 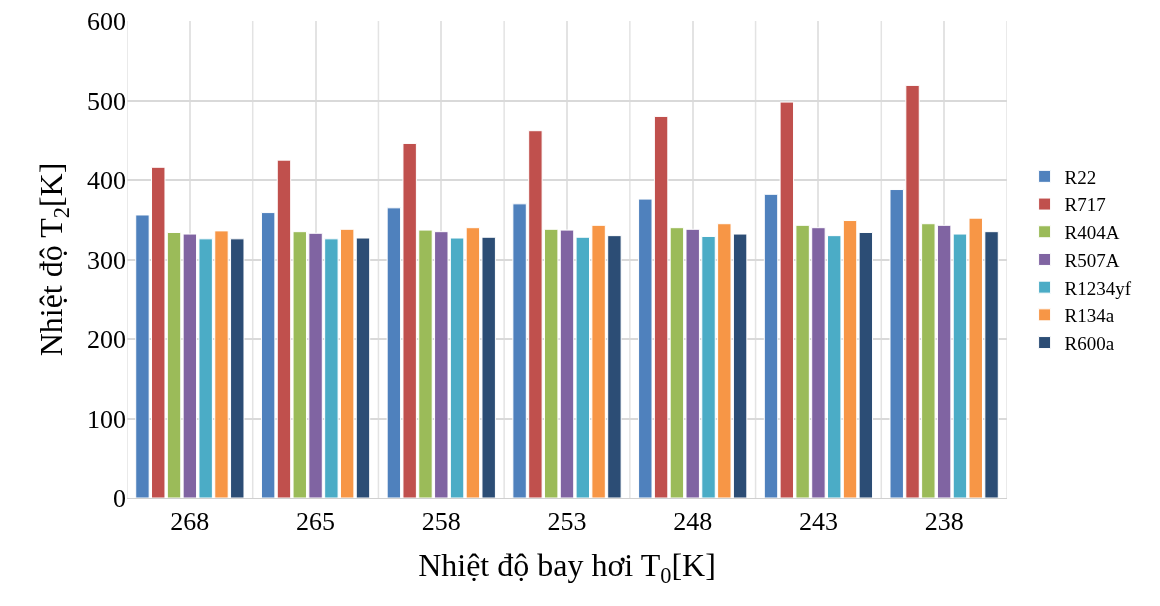 I want to click on y-tick-label: 400, so click(x=106, y=181).